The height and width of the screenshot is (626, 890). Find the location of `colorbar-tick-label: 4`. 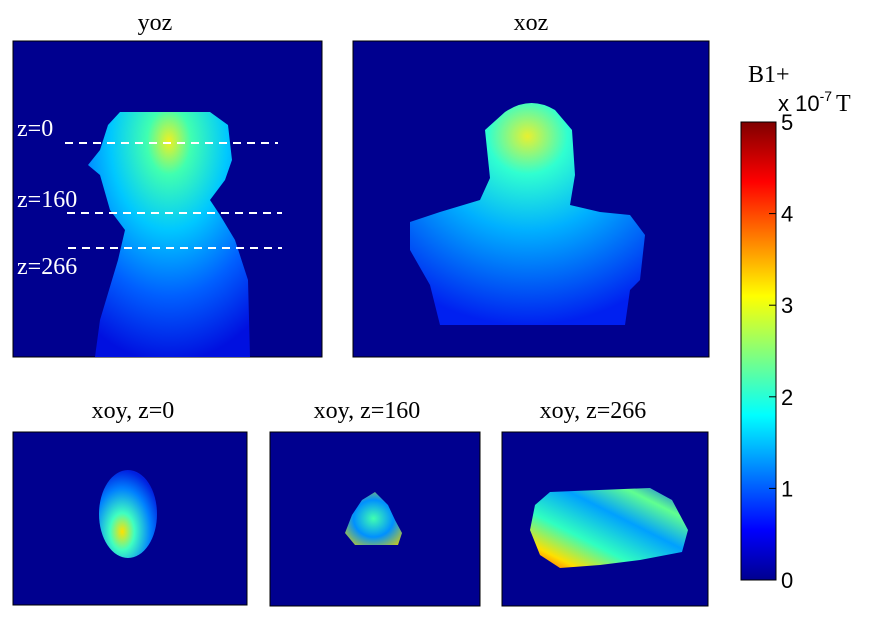

colorbar-tick-label: 4 is located at coordinates (787, 214).